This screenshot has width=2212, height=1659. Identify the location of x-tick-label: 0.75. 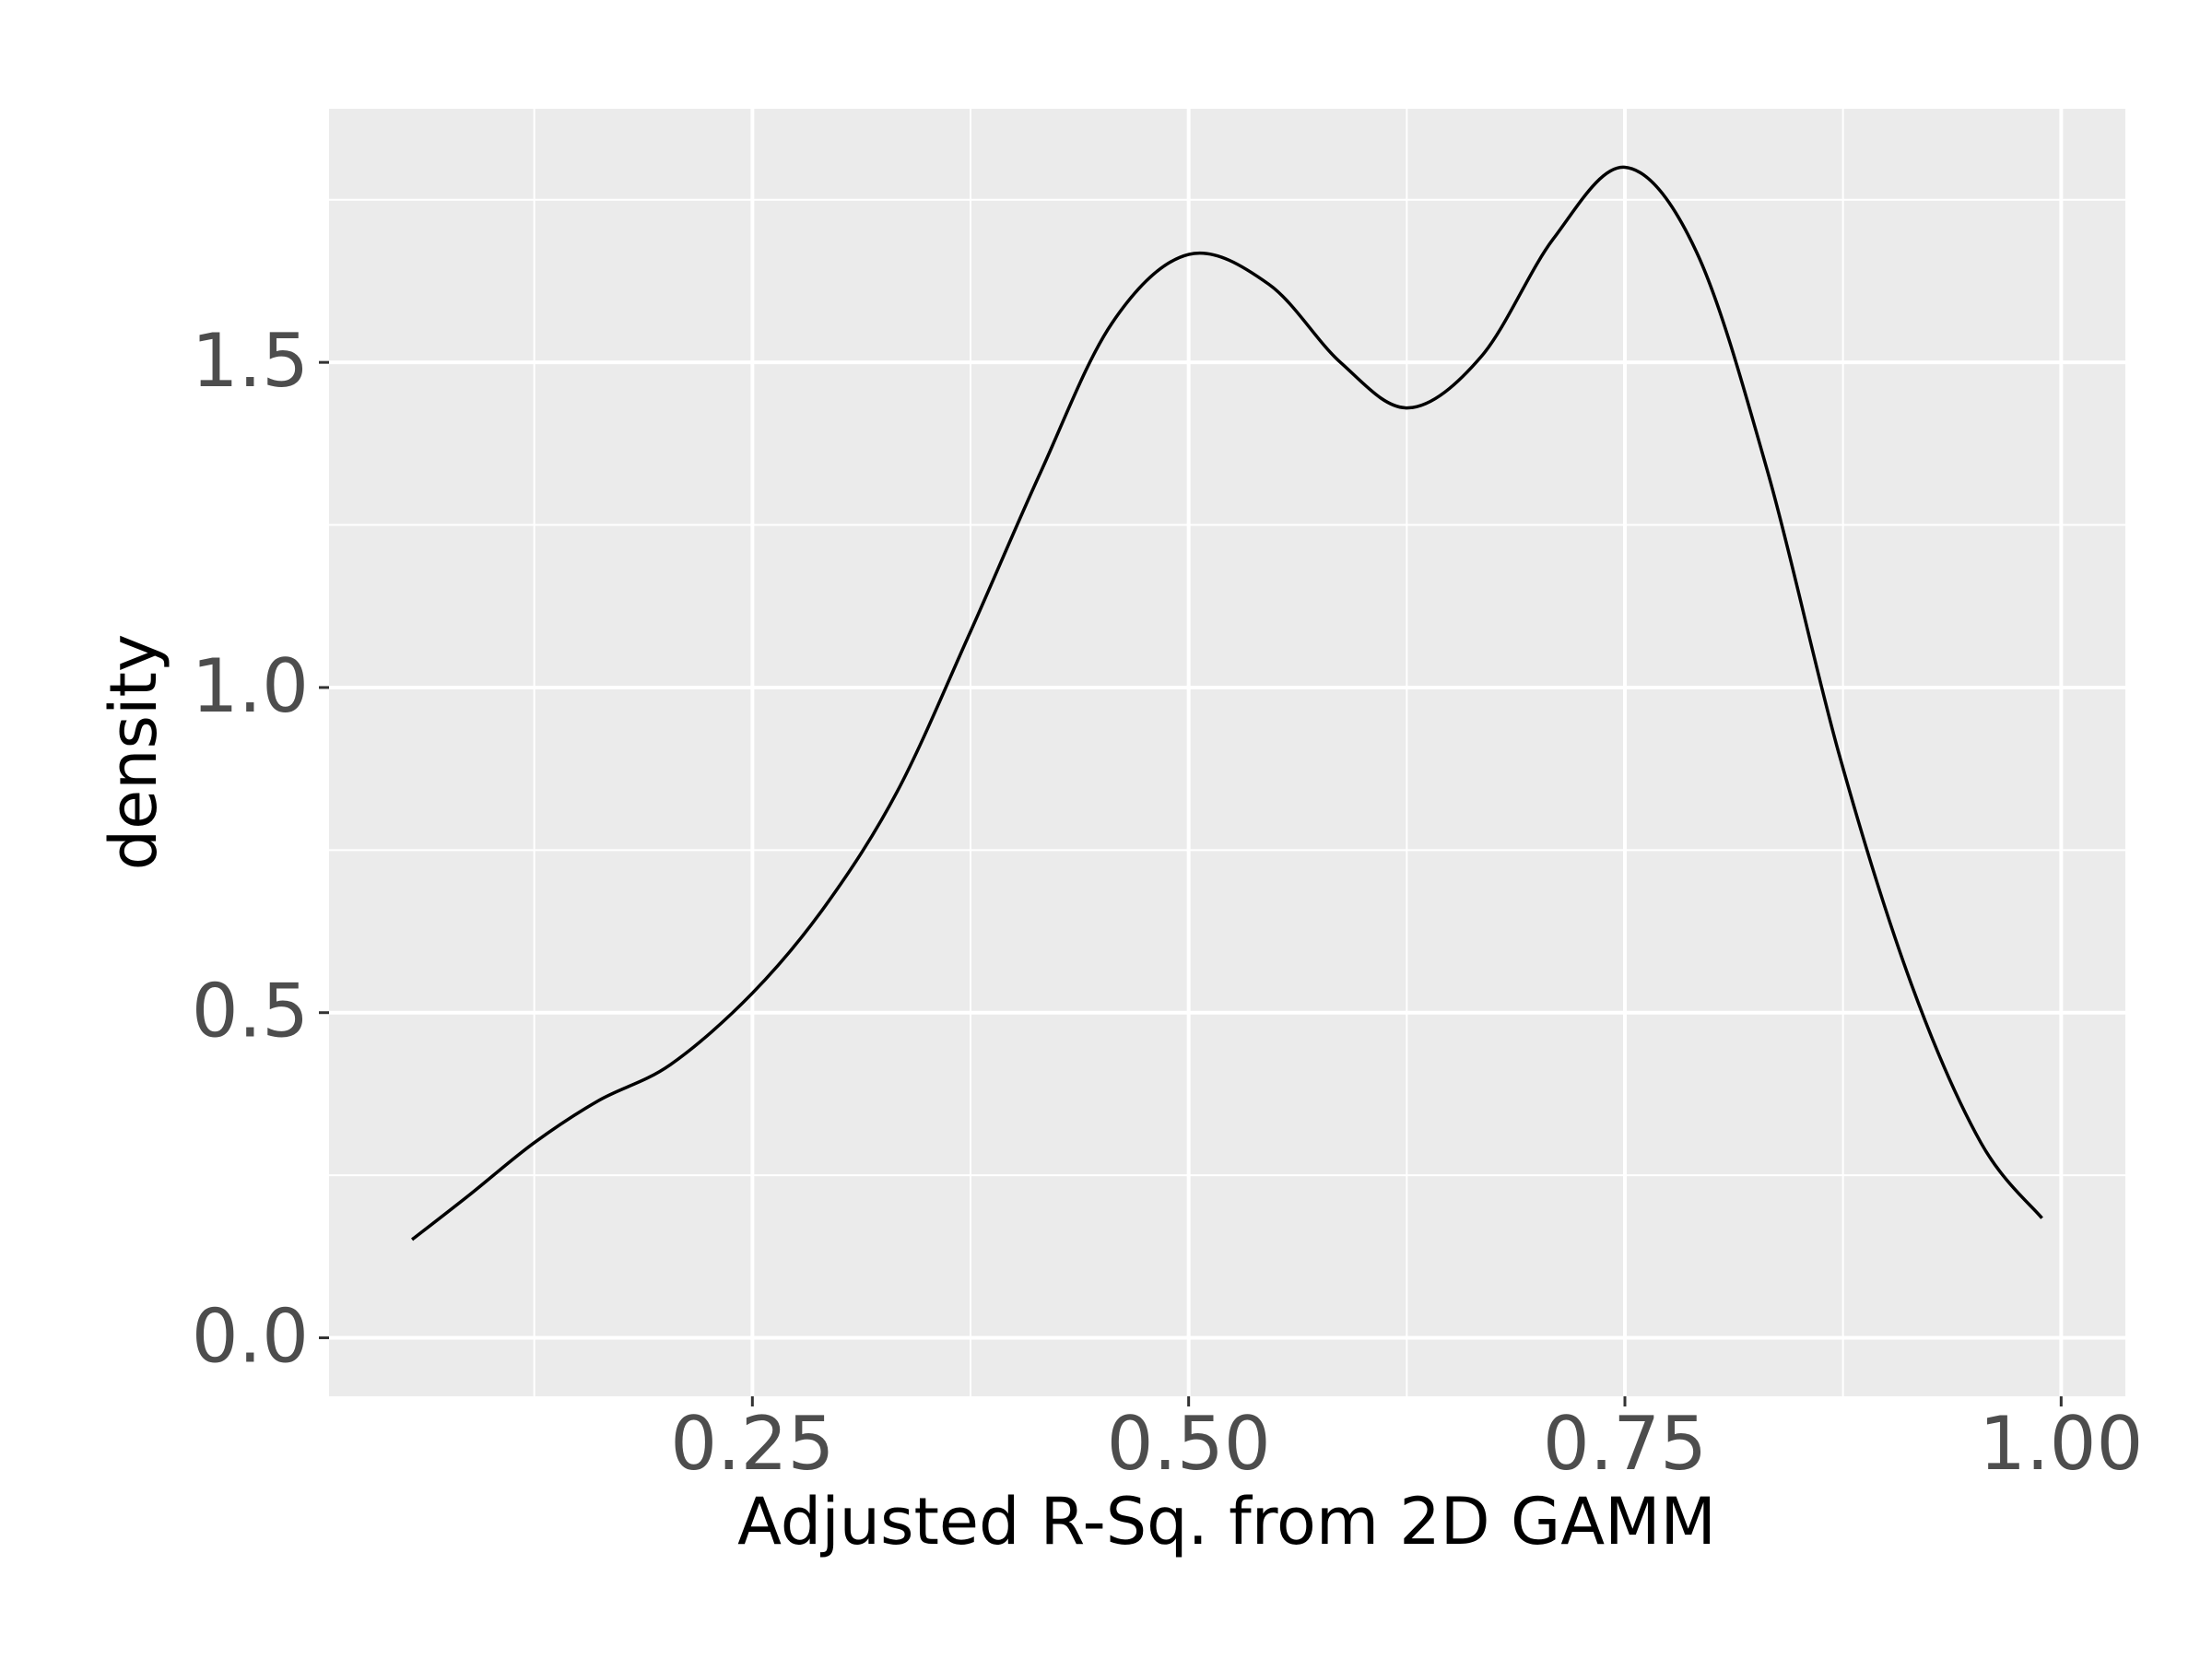
(1625, 1444).